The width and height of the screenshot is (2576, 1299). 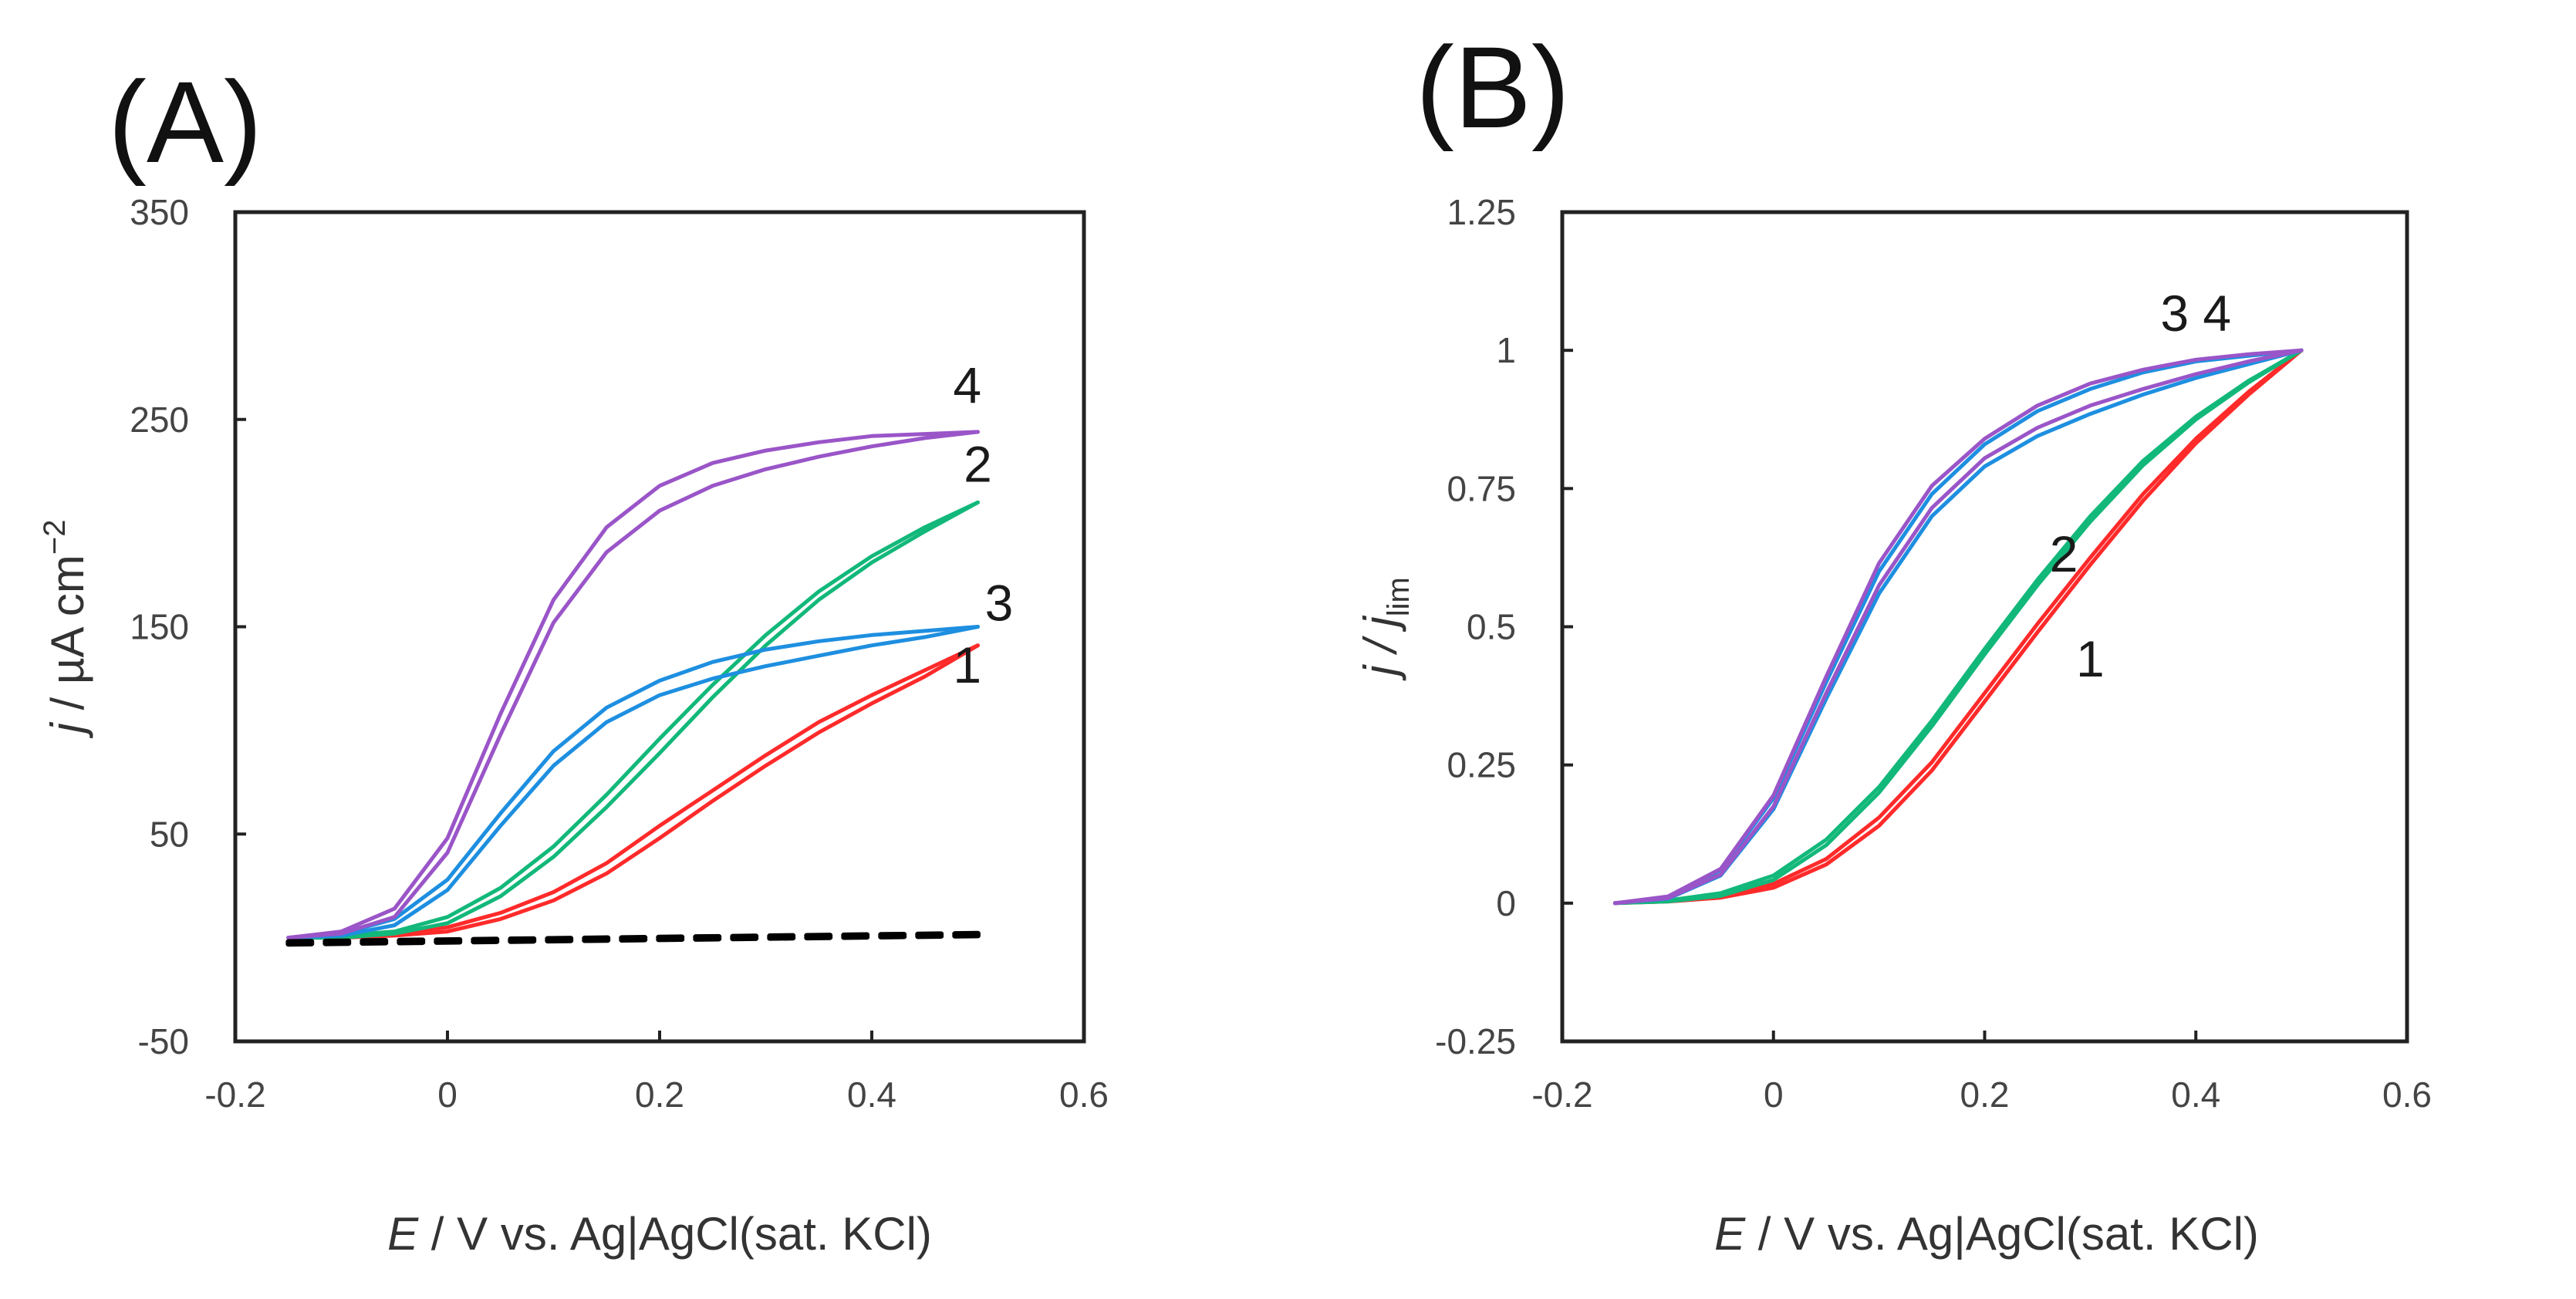 I want to click on panel-a-curve-label: 3, so click(x=1000, y=602).